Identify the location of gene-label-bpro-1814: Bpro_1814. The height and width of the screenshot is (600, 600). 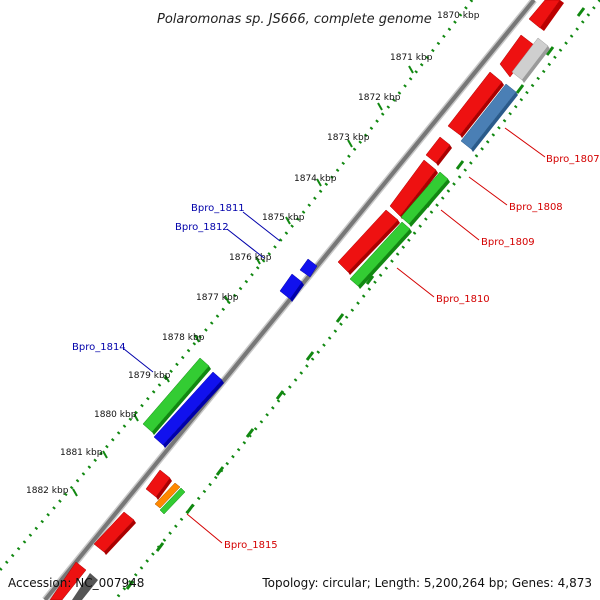
(99, 347).